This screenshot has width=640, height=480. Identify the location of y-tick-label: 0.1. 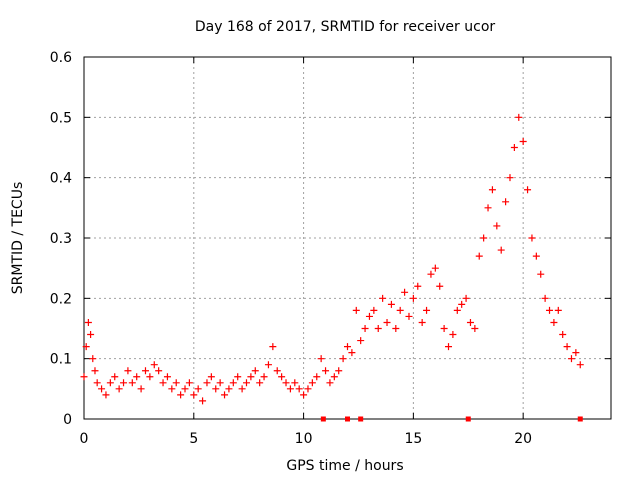
(61, 360).